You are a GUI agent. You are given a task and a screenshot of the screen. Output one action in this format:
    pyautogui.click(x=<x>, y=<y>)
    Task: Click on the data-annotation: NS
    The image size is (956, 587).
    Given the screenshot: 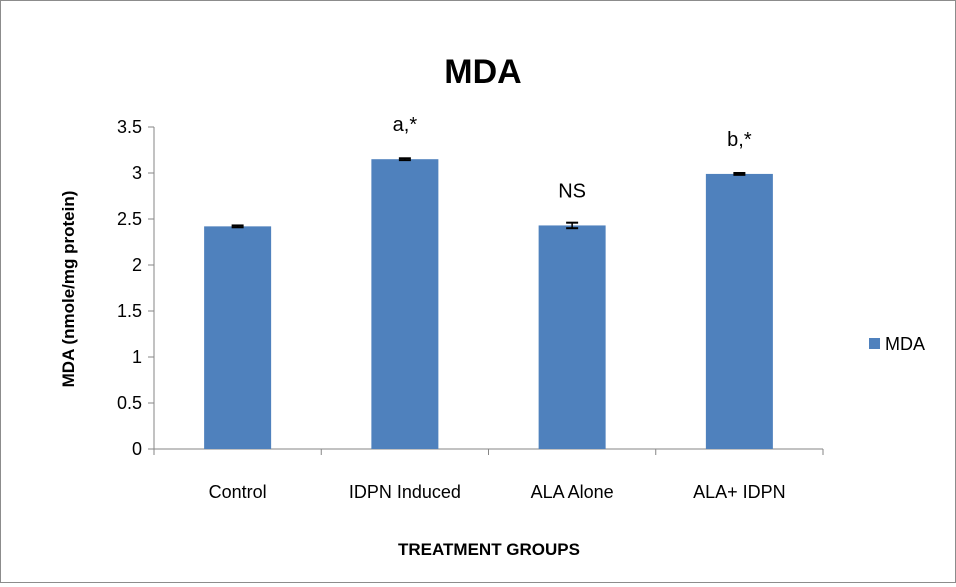 What is the action you would take?
    pyautogui.click(x=572, y=191)
    